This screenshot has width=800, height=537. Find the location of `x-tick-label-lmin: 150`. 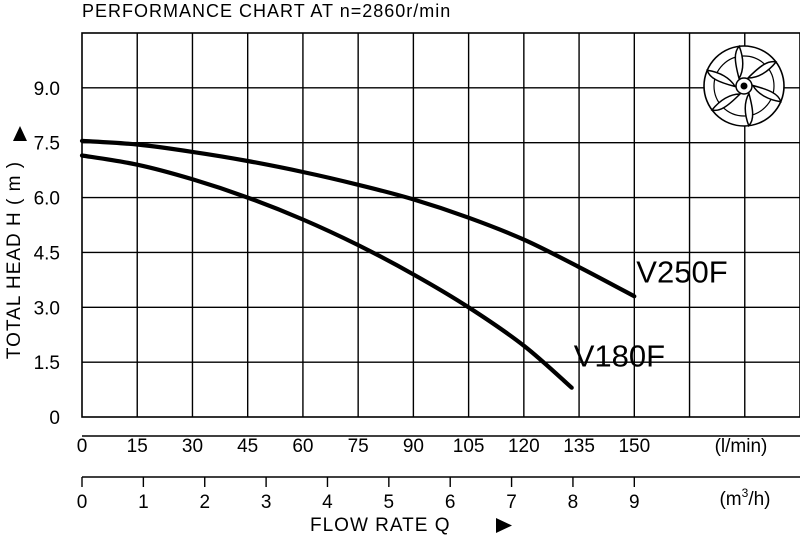

x-tick-label-lmin: 150 is located at coordinates (634, 446).